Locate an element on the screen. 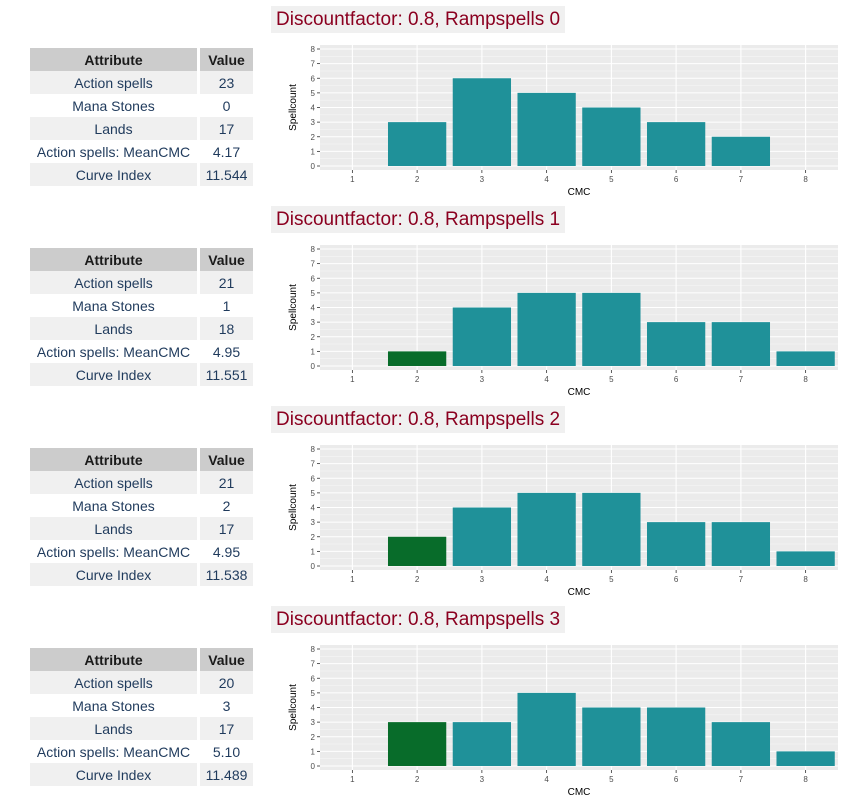 This screenshot has width=850, height=800. value-cell: 1 is located at coordinates (225, 305).